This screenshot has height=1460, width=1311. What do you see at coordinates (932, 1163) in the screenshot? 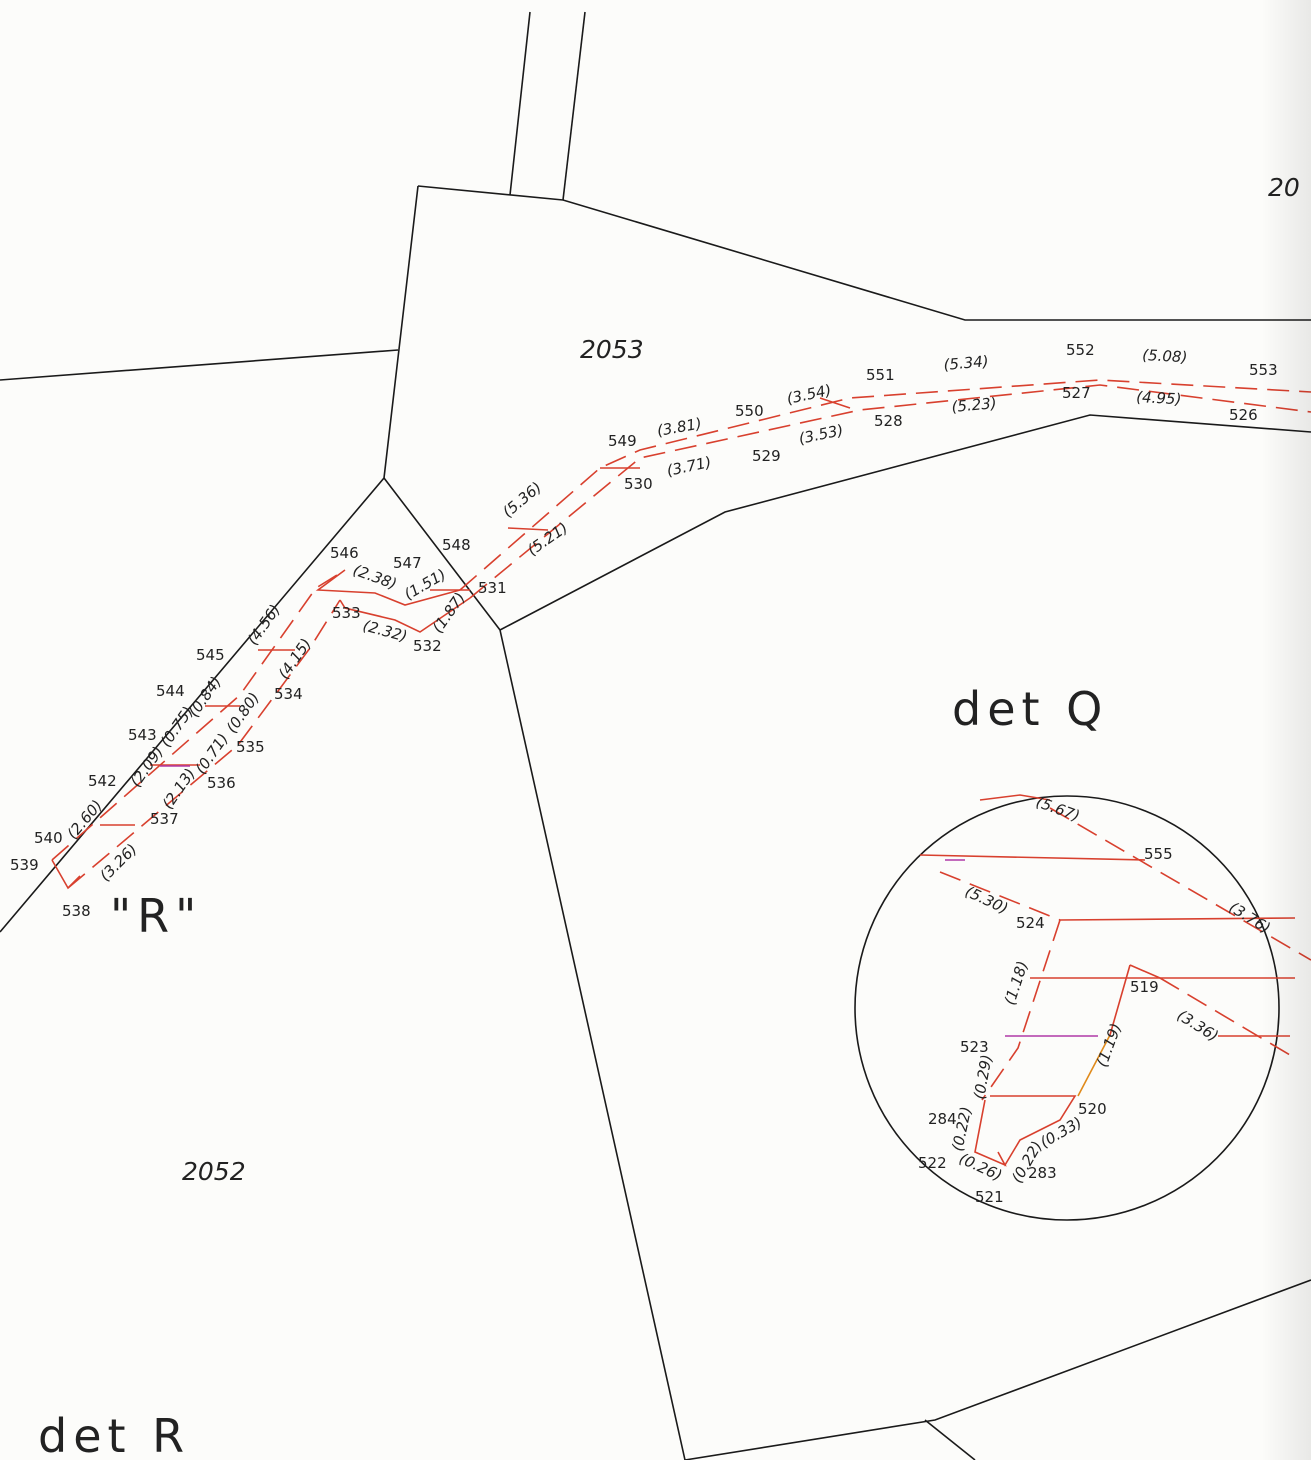
I see `point-label: 522` at bounding box center [932, 1163].